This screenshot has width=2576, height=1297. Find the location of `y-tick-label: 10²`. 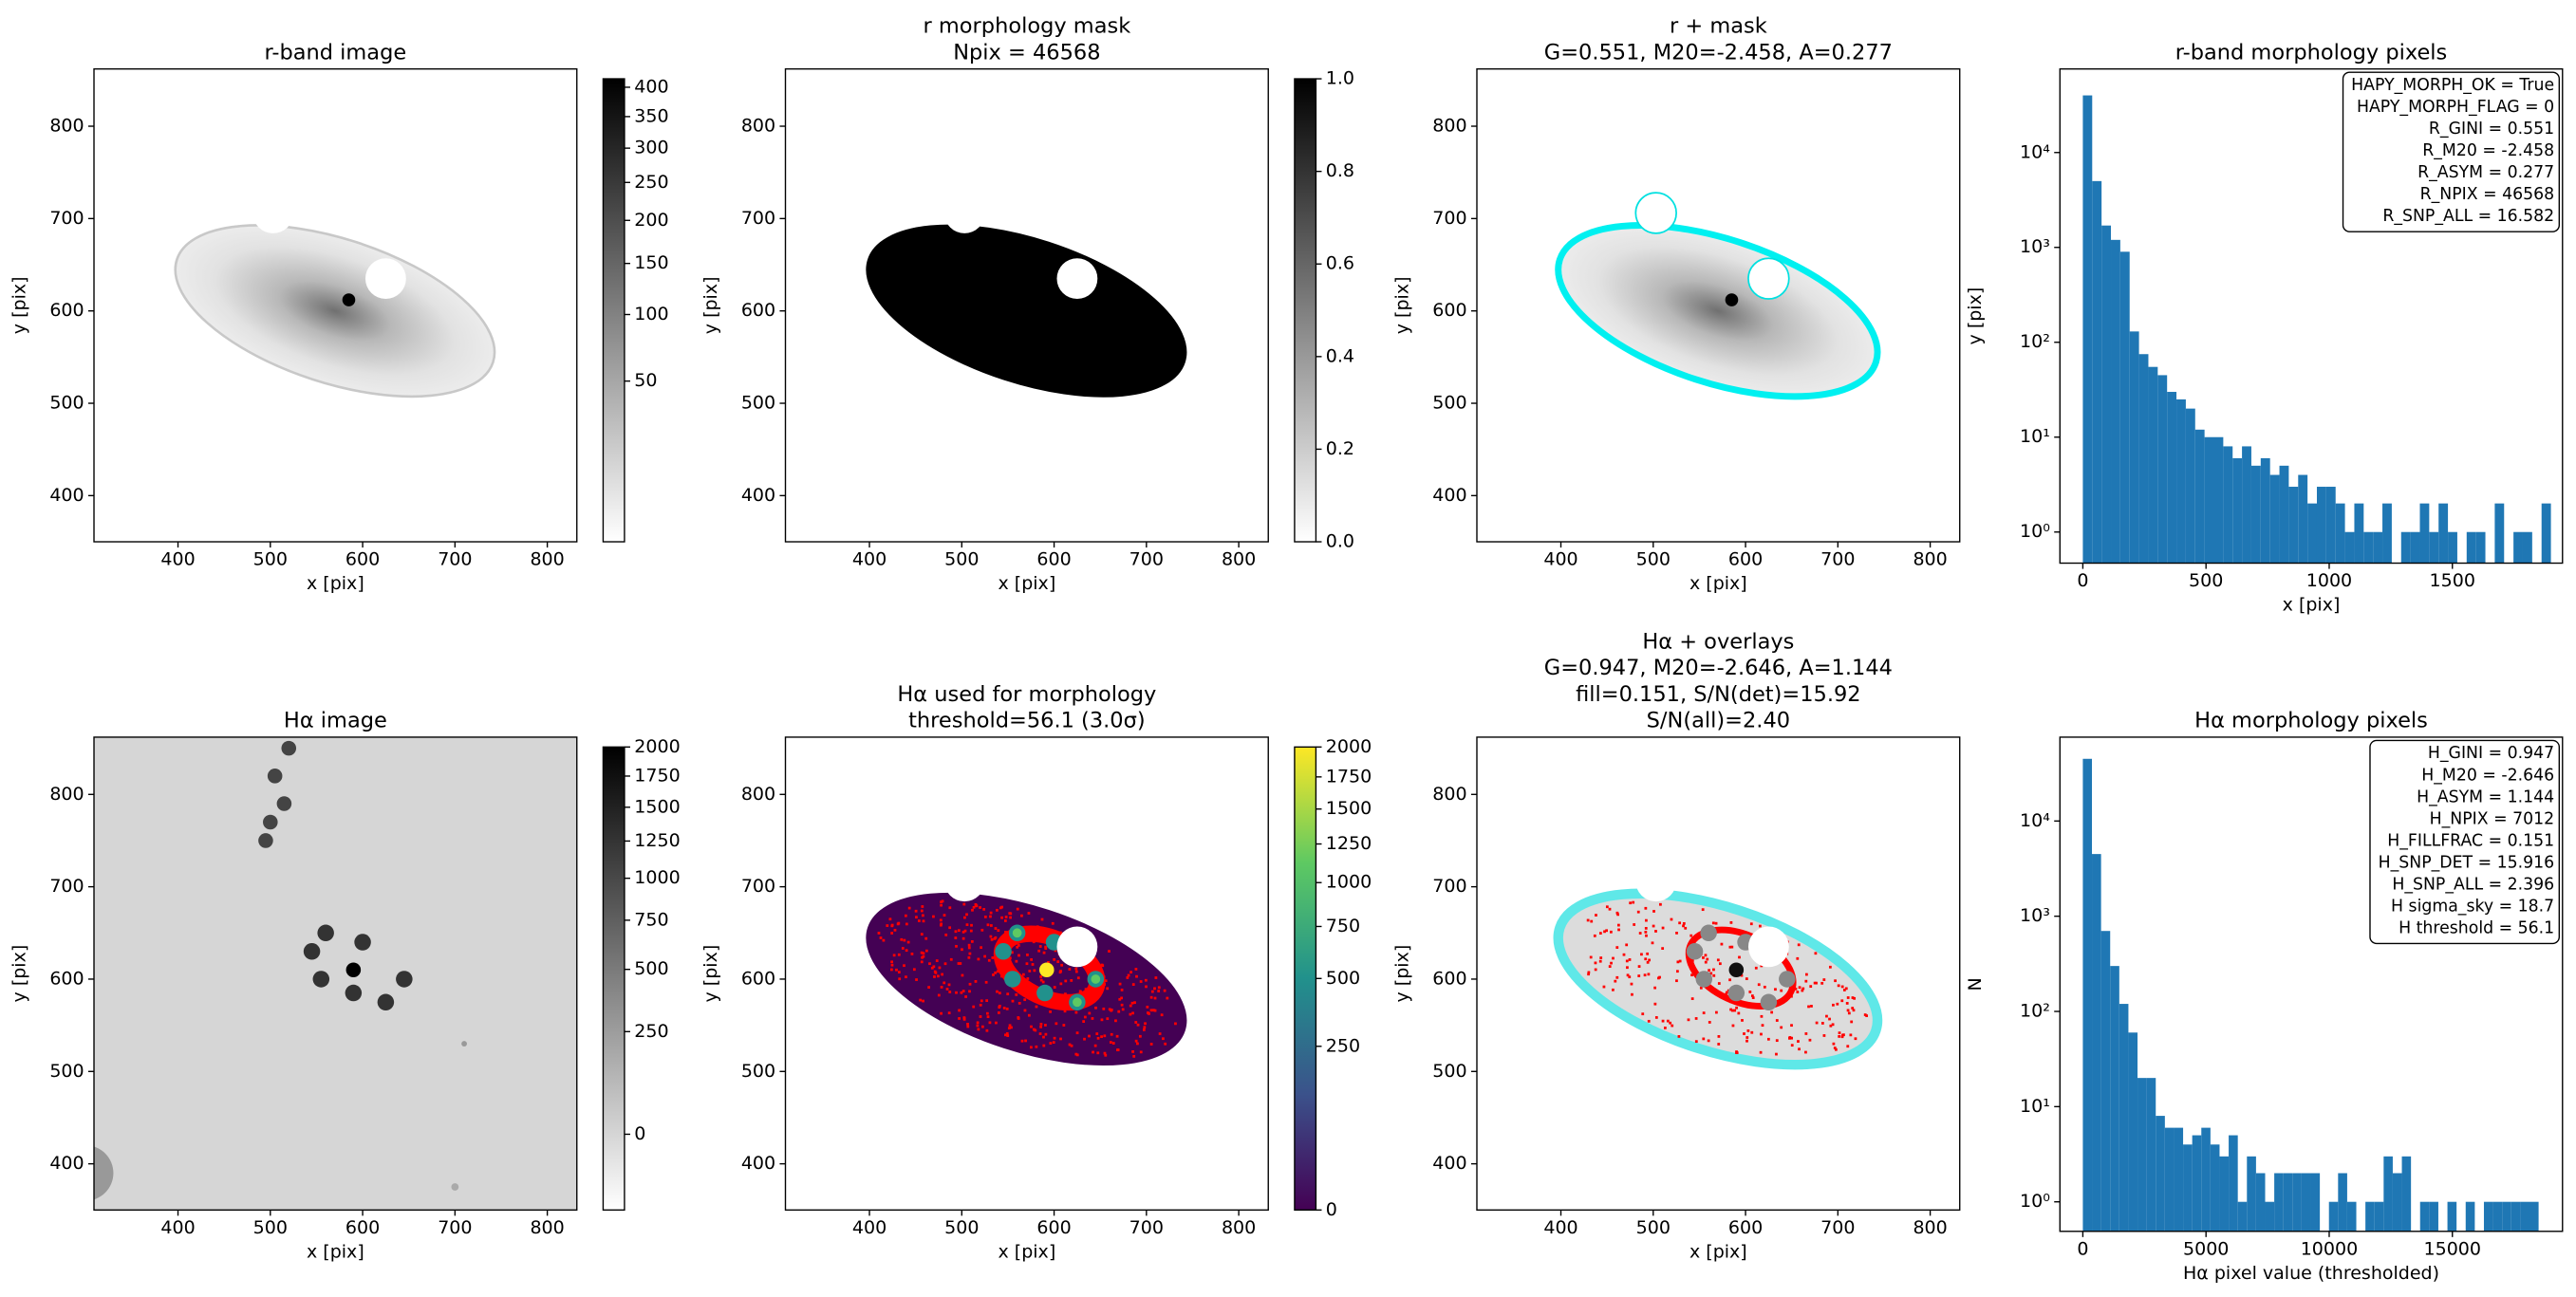

y-tick-label: 10² is located at coordinates (2035, 341).